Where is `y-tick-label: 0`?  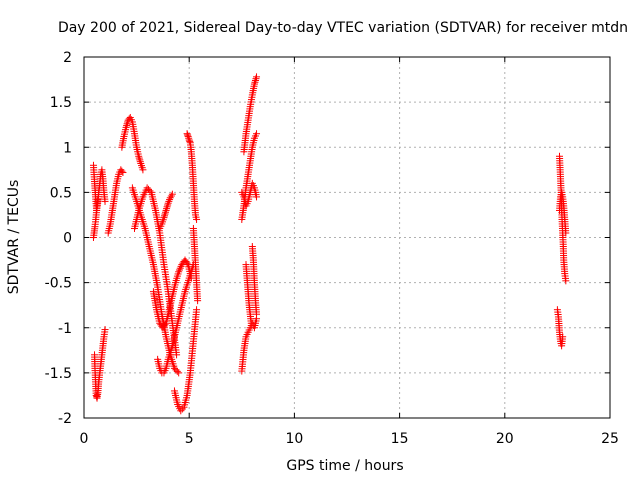 y-tick-label: 0 is located at coordinates (67, 239).